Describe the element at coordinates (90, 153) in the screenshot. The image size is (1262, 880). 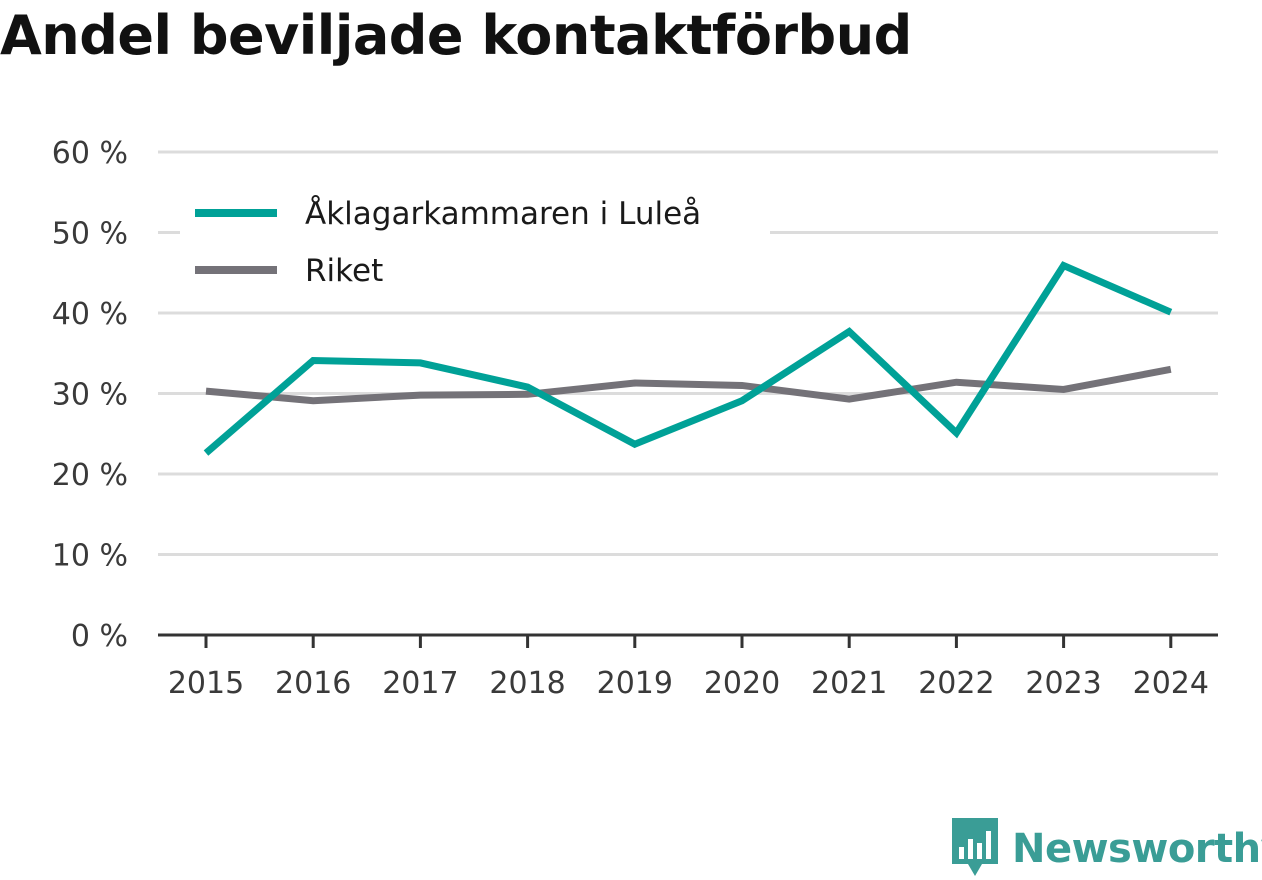
I see `y-tick-label: 60 %` at that location.